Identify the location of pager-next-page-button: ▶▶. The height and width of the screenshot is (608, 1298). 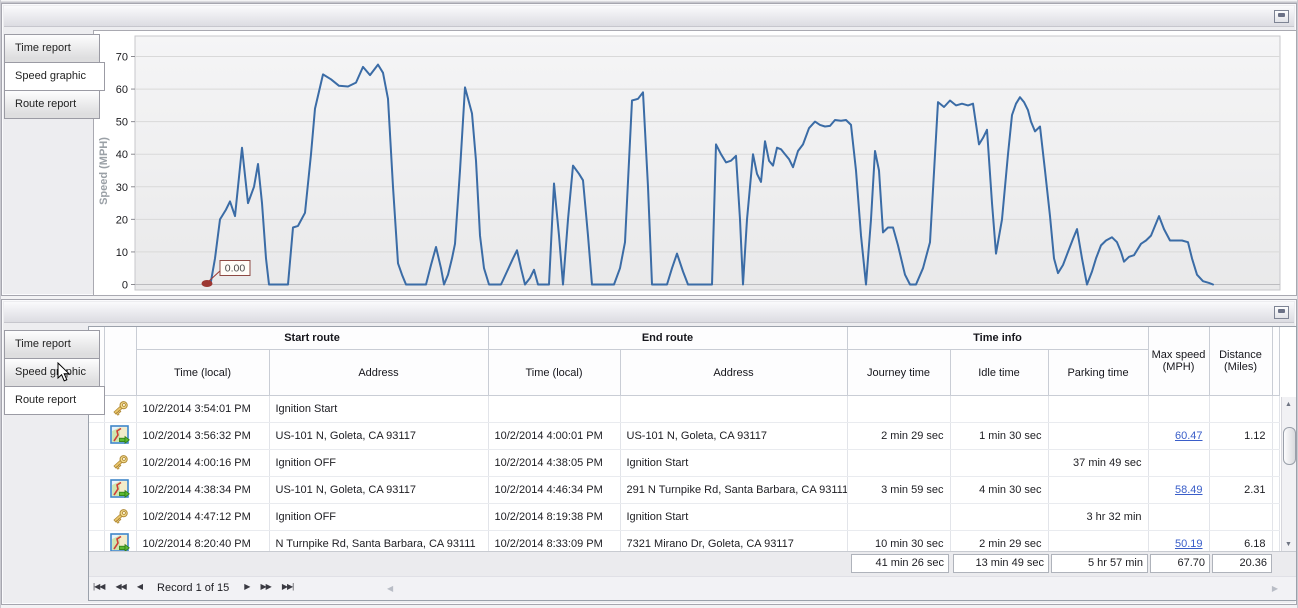
(265, 586).